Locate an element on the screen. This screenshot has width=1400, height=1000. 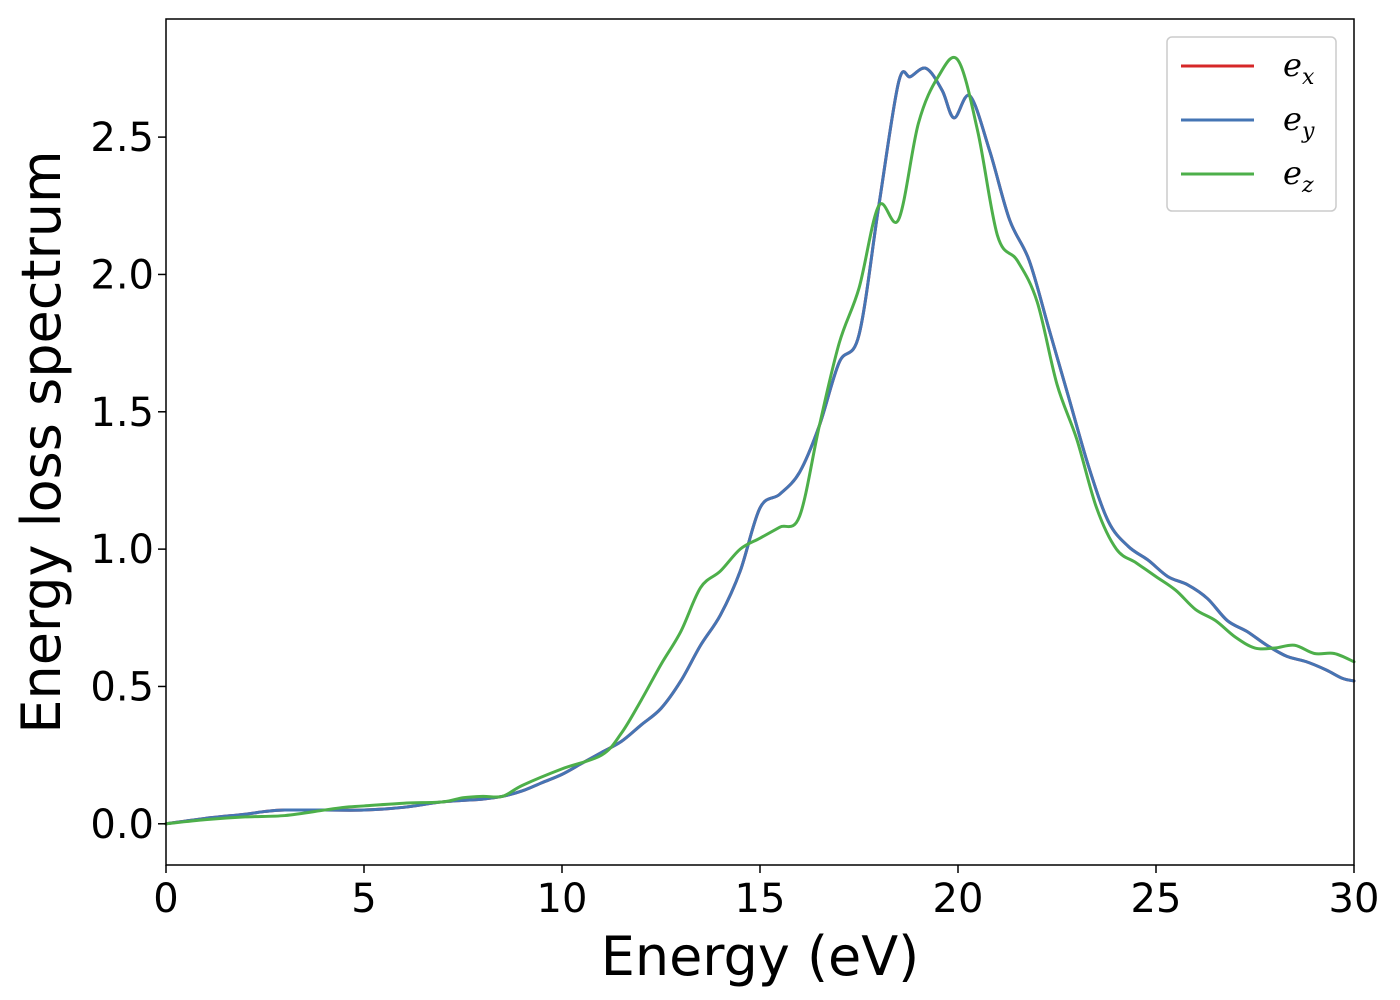
x-tick-label: 20 is located at coordinates (958, 899).